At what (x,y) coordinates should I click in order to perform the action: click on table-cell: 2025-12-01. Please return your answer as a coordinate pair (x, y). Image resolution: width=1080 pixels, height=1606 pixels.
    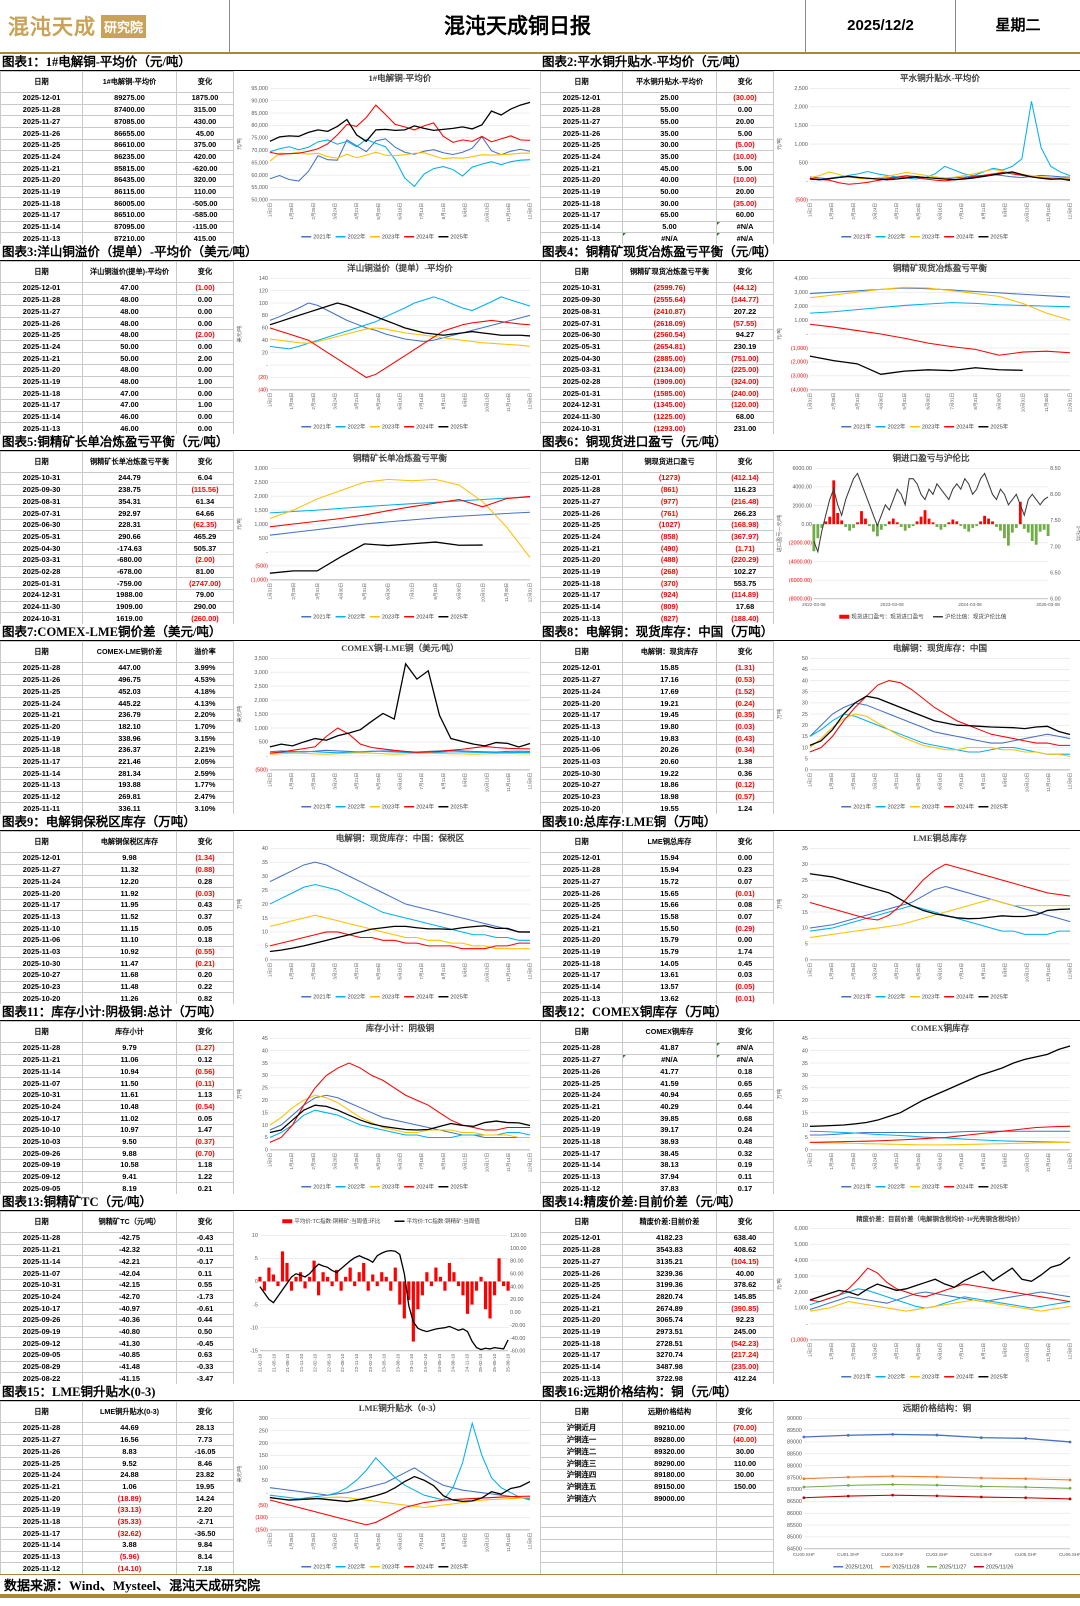
    Looking at the image, I should click on (581, 1238).